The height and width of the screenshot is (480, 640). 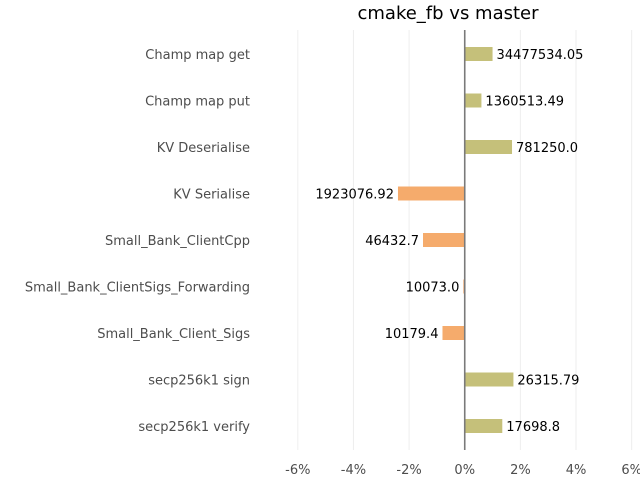 What do you see at coordinates (203, 148) in the screenshot?
I see `category-label: KV Deserialise` at bounding box center [203, 148].